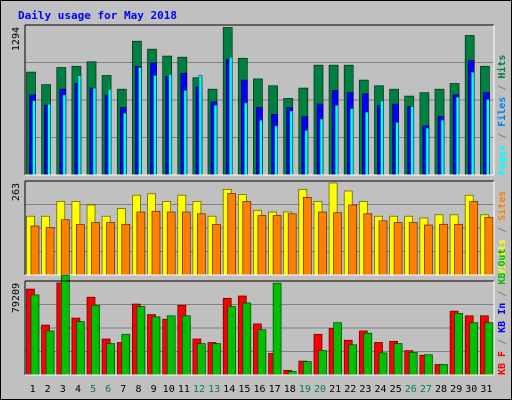  Describe the element at coordinates (108, 389) in the screenshot. I see `day-label: 6` at that location.